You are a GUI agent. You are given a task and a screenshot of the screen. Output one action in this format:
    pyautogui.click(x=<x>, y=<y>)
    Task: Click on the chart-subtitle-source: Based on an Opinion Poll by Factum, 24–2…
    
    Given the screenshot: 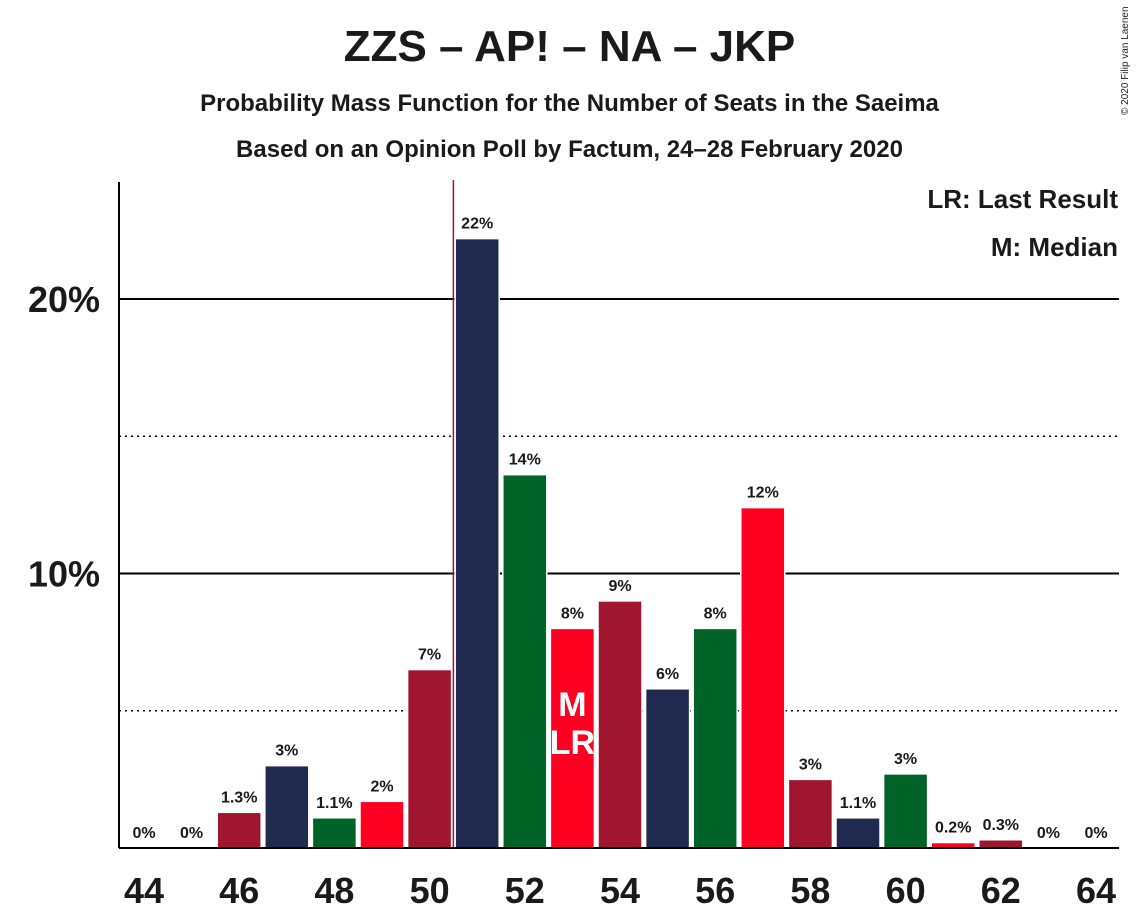 What is the action you would take?
    pyautogui.click(x=569, y=149)
    